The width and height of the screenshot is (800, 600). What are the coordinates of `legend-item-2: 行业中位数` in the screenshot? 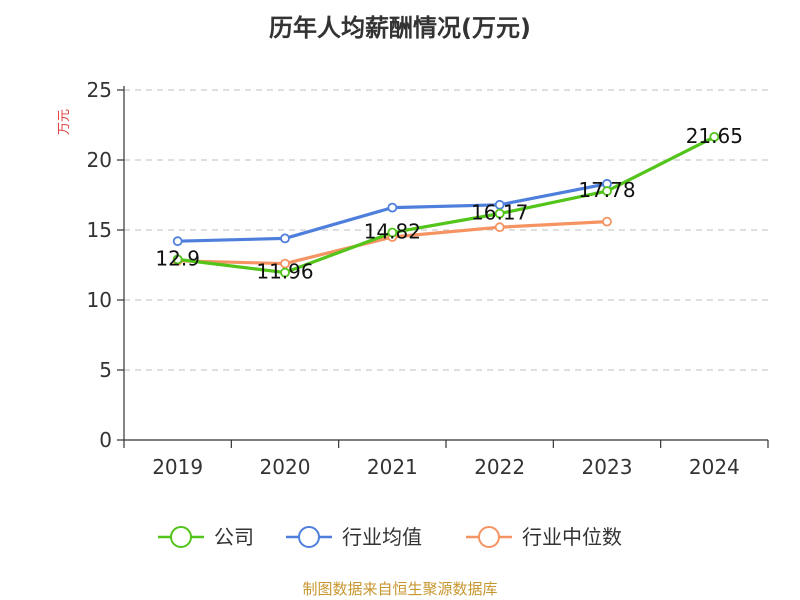 It's located at (544, 537).